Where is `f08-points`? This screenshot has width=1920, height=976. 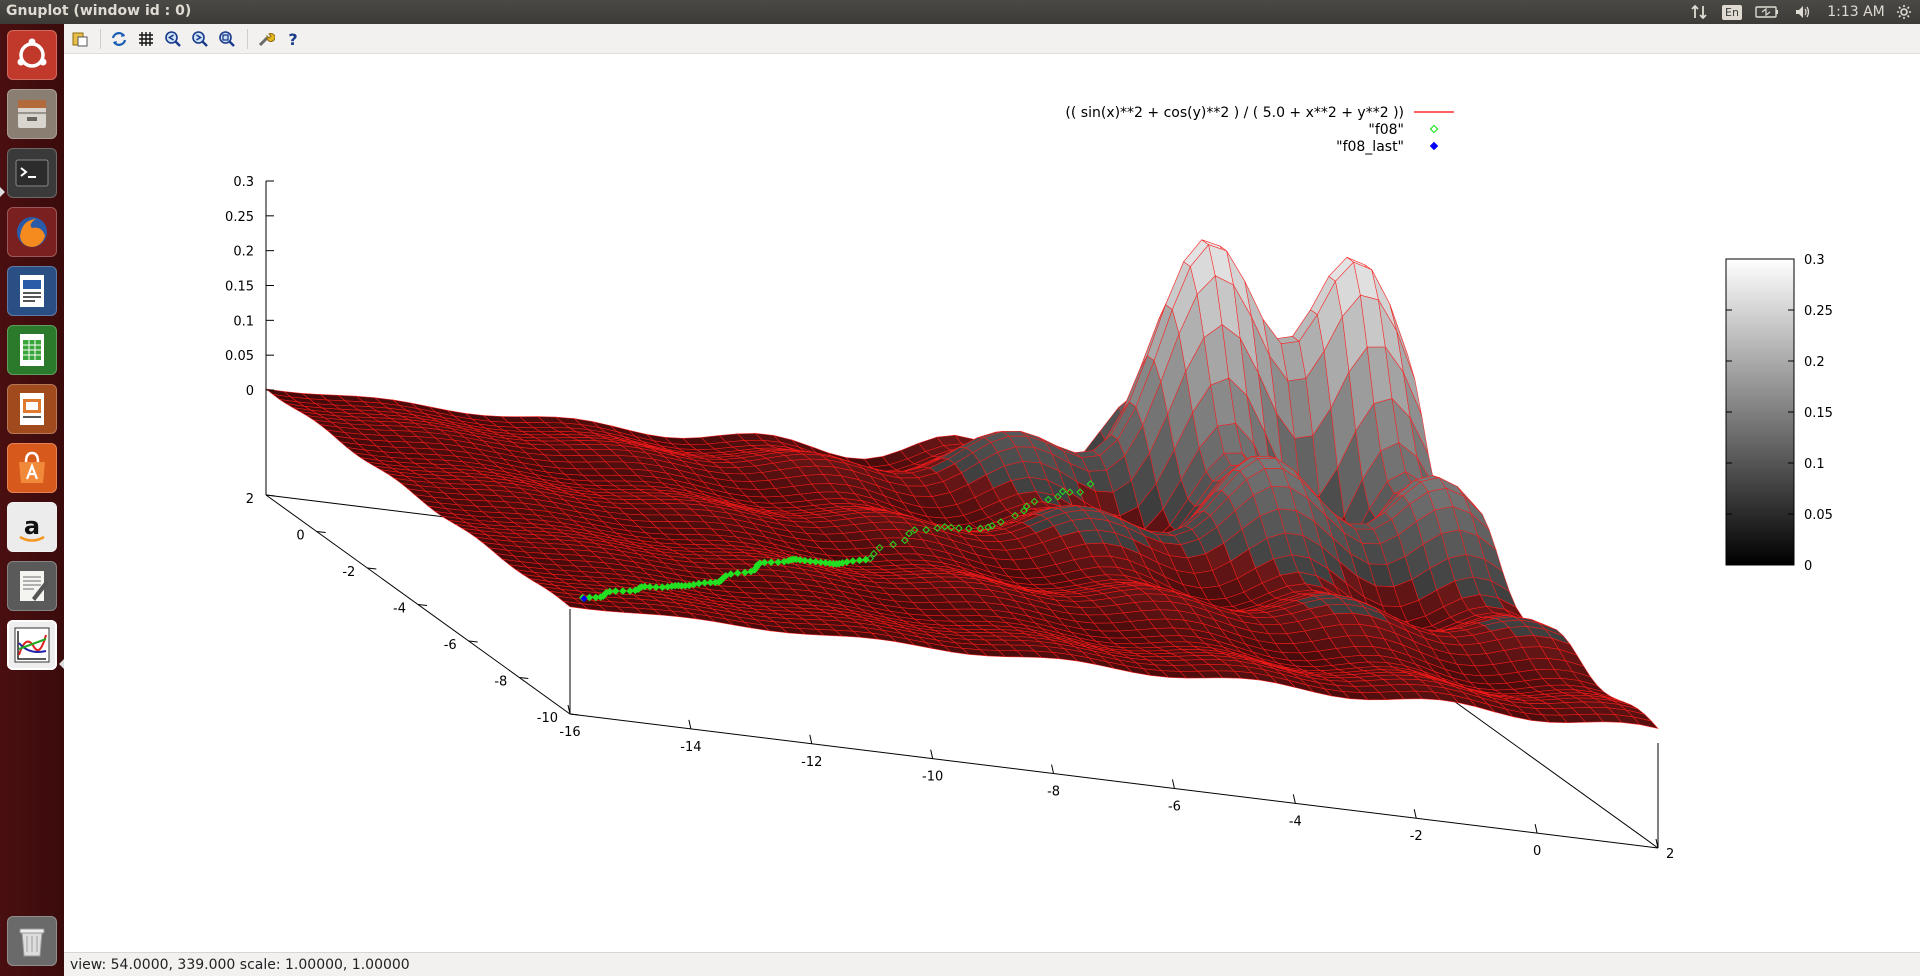
f08-points is located at coordinates (836, 541).